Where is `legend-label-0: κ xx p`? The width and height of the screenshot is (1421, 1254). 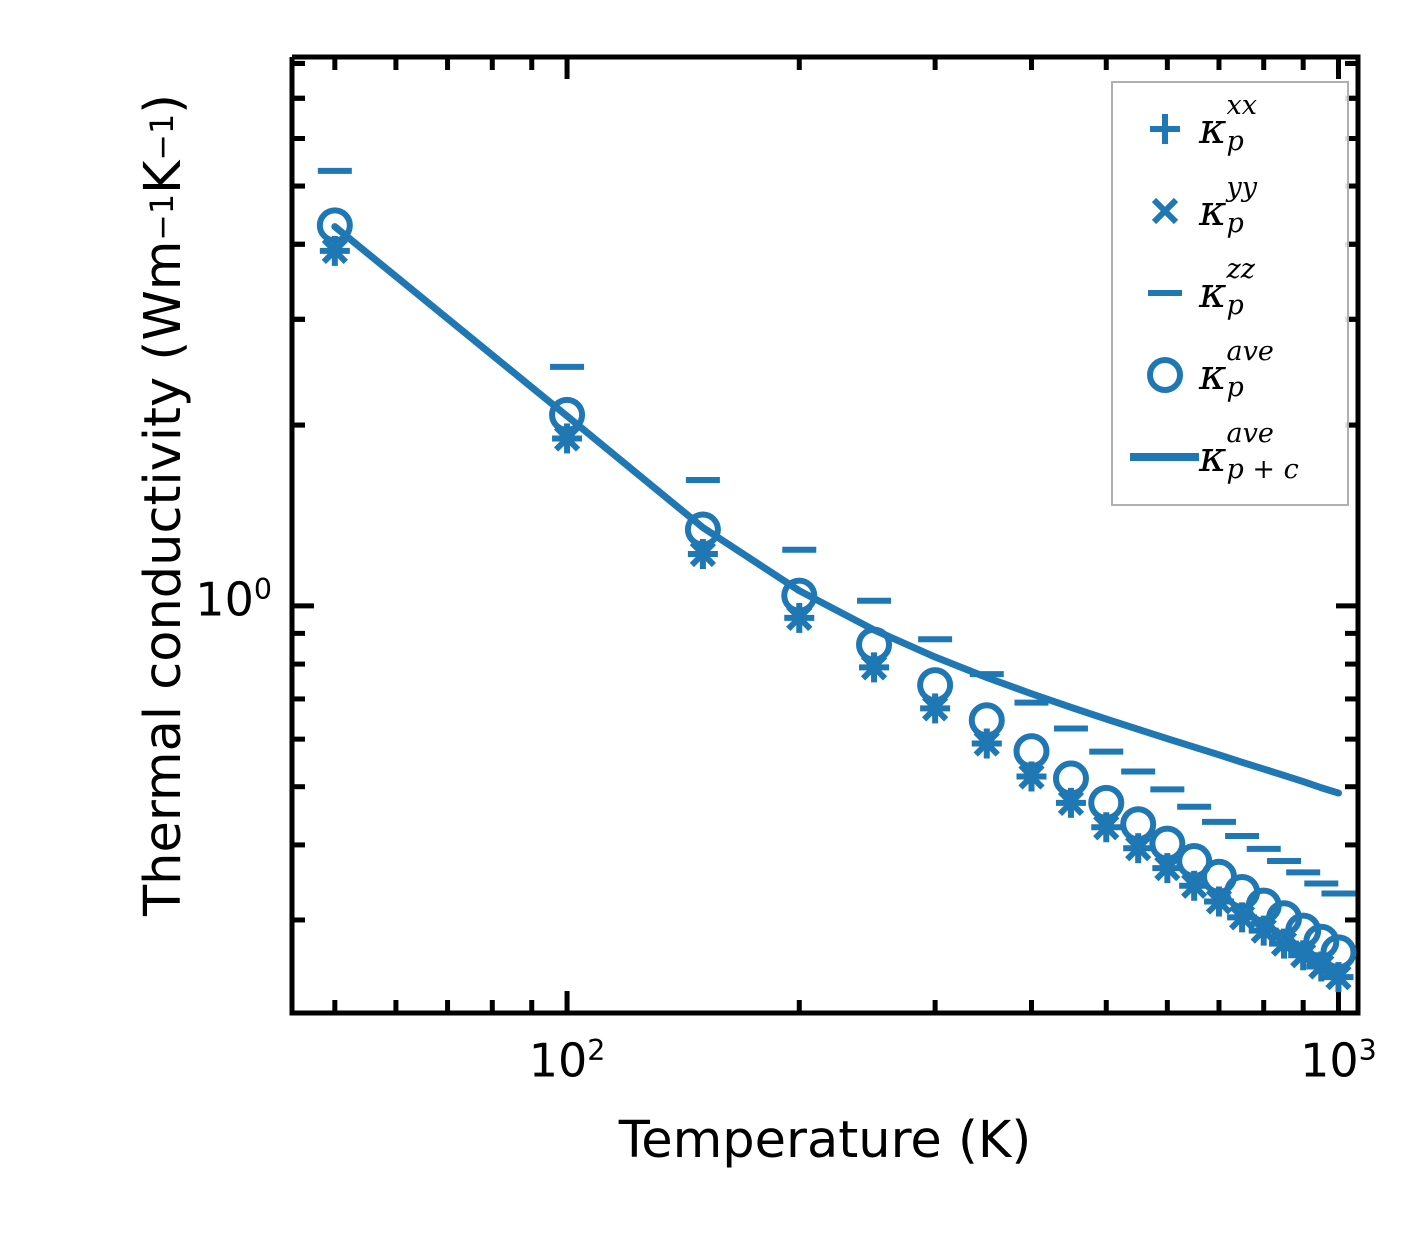
legend-label-0: κ xx p is located at coordinates (1228, 123).